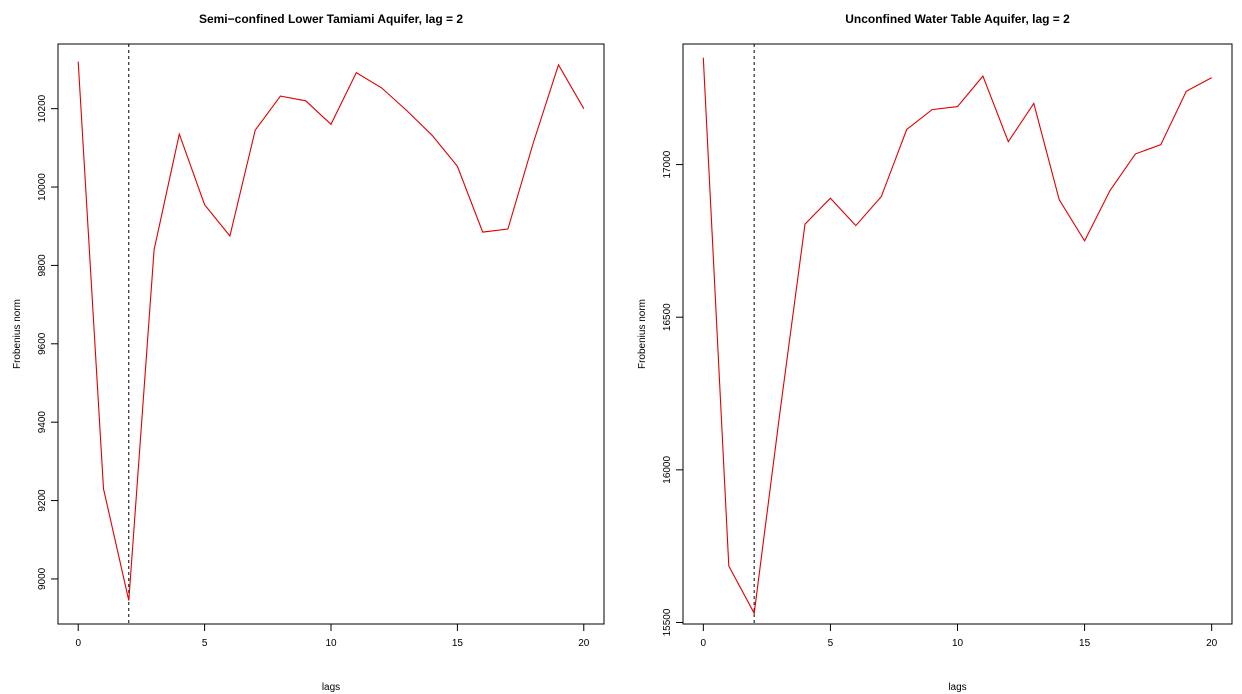  I want to click on y-tick-label: 10200, so click(42, 108).